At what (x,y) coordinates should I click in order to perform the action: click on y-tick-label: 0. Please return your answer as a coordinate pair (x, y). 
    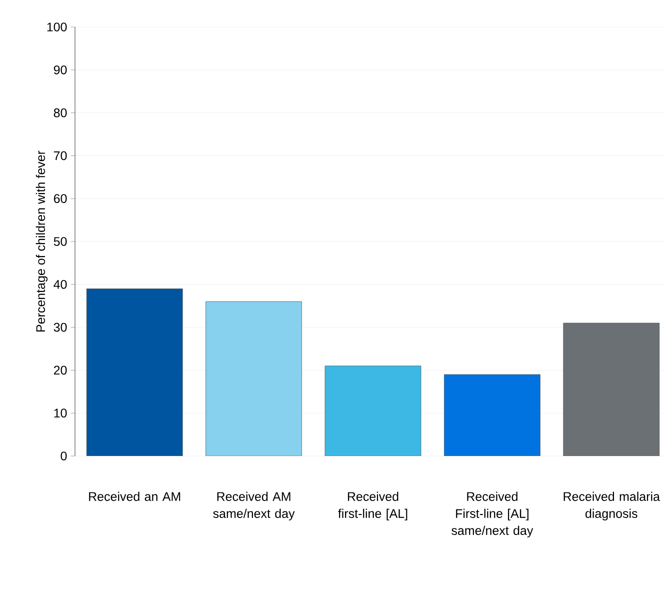
    Looking at the image, I should click on (63, 456).